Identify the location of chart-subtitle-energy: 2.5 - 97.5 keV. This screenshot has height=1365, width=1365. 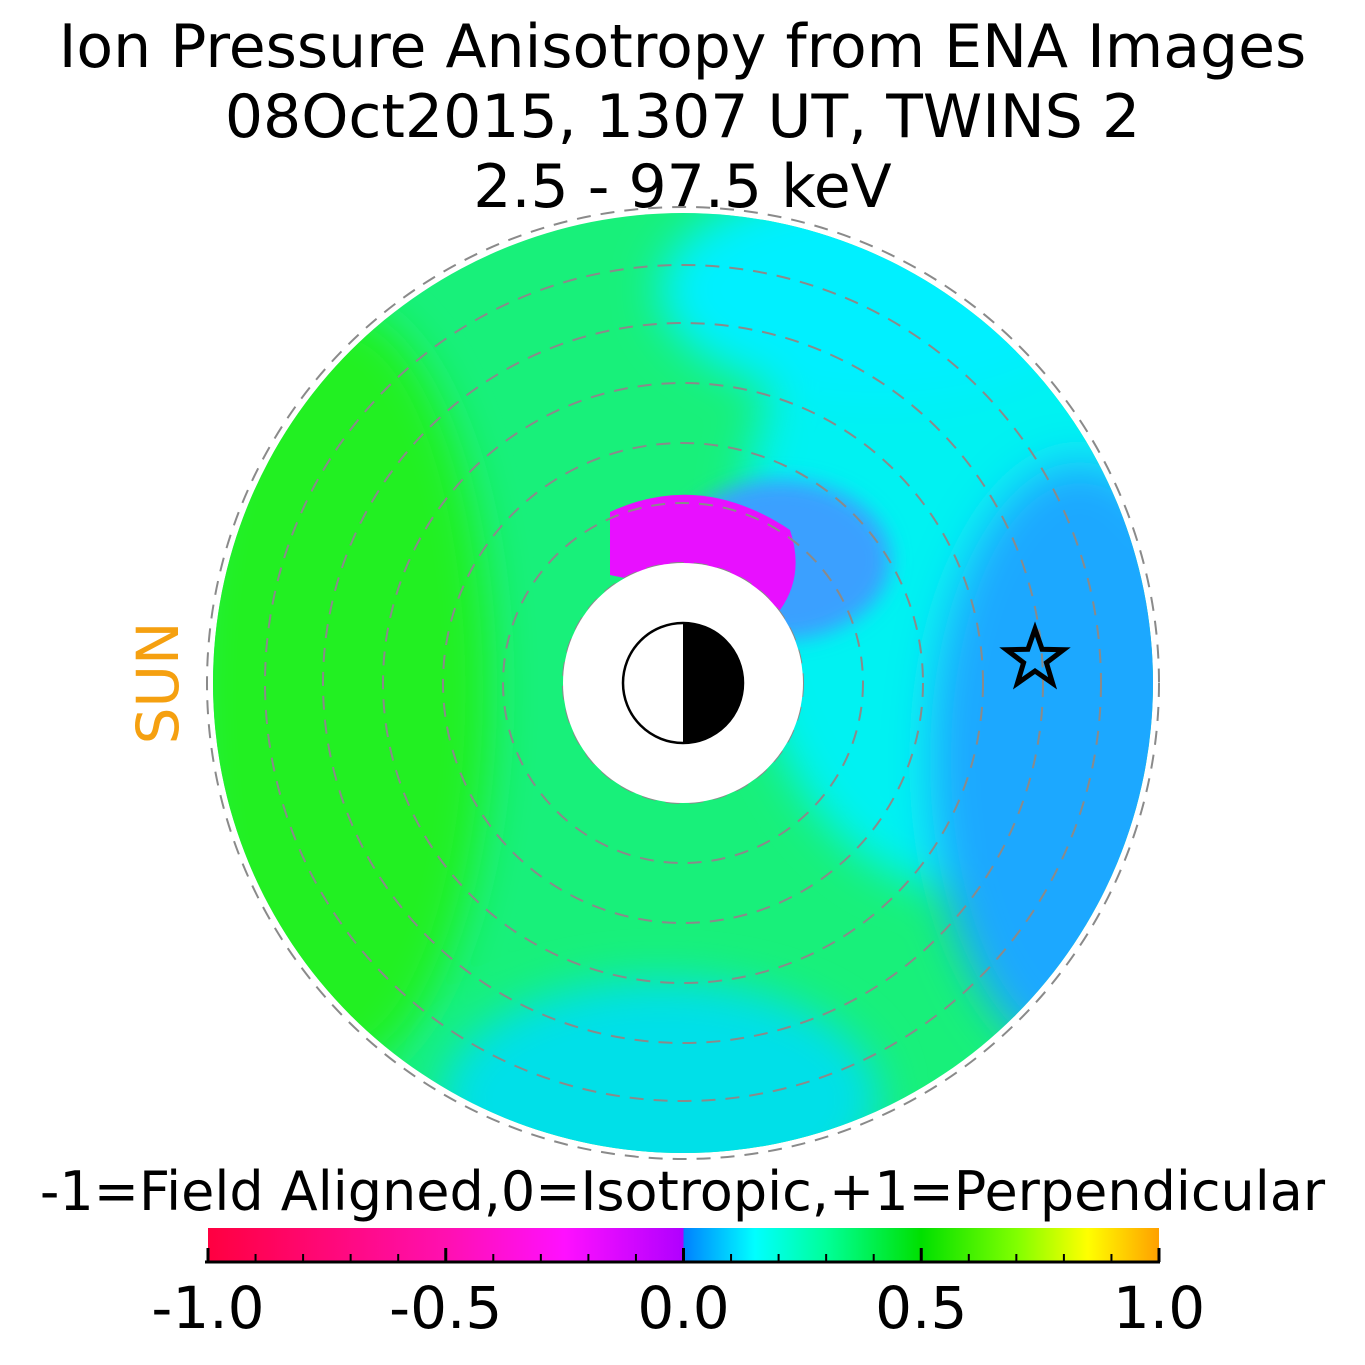
(682, 187).